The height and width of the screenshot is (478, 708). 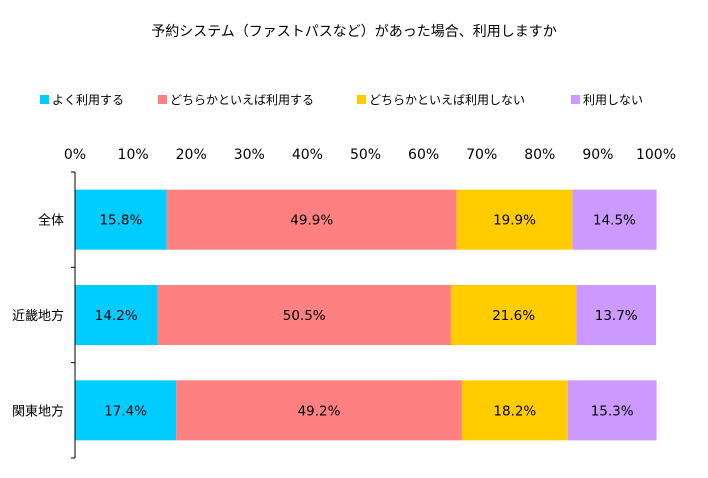 I want to click on data-label: 21.6%, so click(x=513, y=316).